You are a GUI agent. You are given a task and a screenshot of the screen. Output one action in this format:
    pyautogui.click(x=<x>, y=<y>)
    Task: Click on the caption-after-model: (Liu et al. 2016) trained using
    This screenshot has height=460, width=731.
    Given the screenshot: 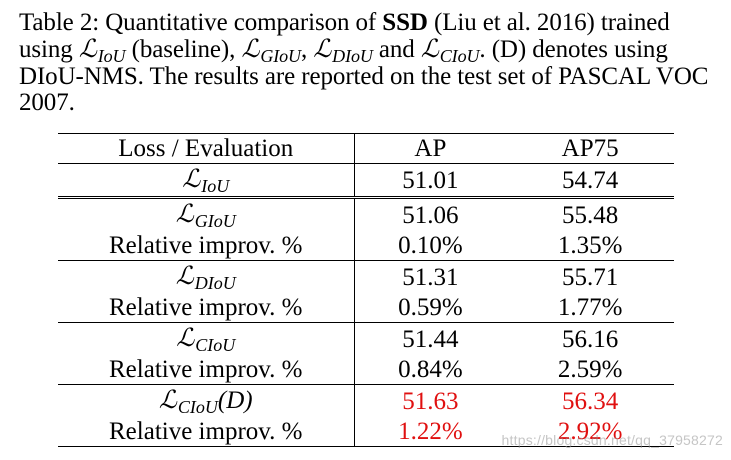 What is the action you would take?
    pyautogui.click(x=344, y=36)
    